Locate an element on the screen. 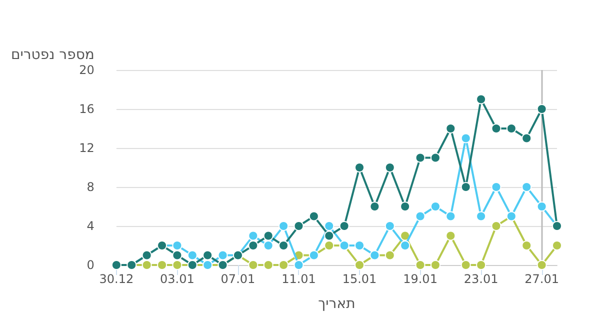  x-tick-label: 19.01 is located at coordinates (420, 279).